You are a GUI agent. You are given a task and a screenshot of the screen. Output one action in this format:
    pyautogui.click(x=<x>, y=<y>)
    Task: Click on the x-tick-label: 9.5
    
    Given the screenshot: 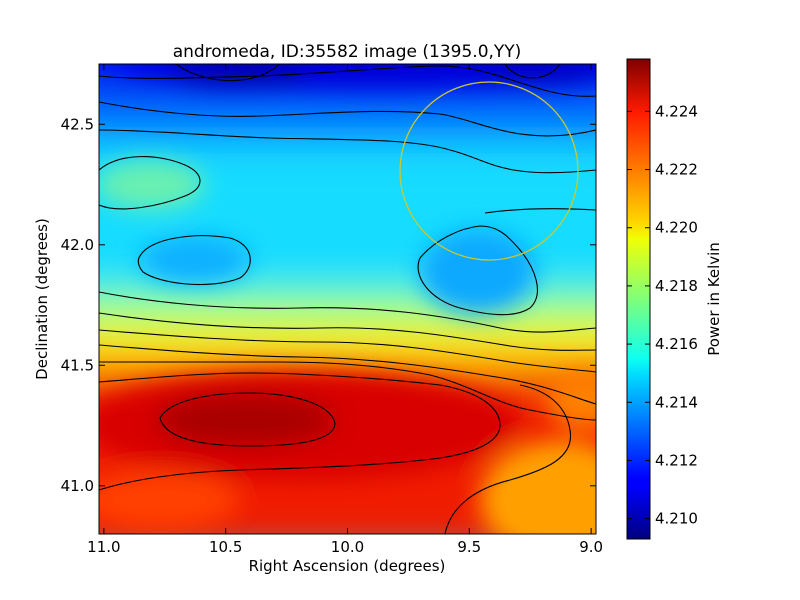 What is the action you would take?
    pyautogui.click(x=469, y=547)
    